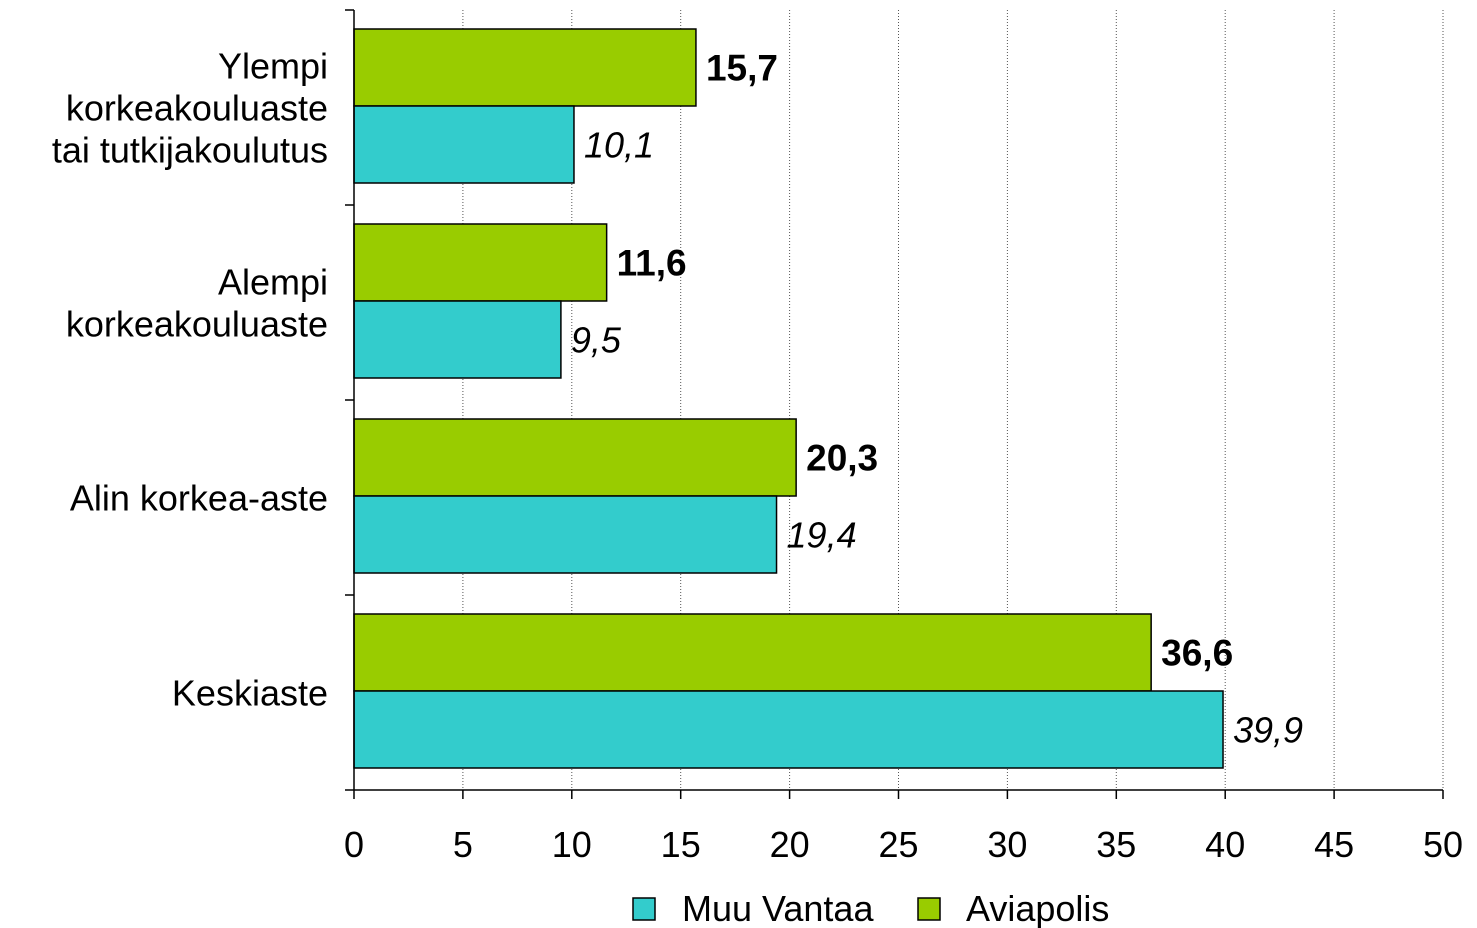 The height and width of the screenshot is (928, 1477). Describe the element at coordinates (790, 844) in the screenshot. I see `x-tick-label: 20` at that location.